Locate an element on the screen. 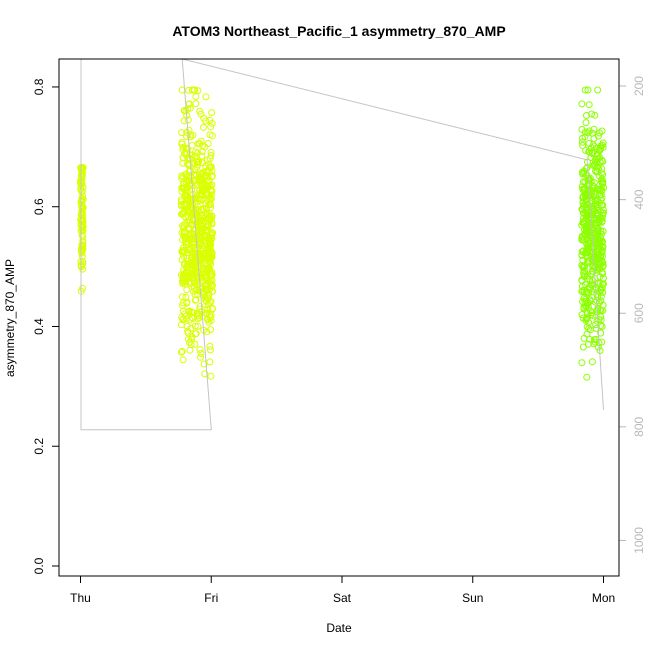 This screenshot has height=650, width=650. y2-tick-label: 200 is located at coordinates (639, 86).